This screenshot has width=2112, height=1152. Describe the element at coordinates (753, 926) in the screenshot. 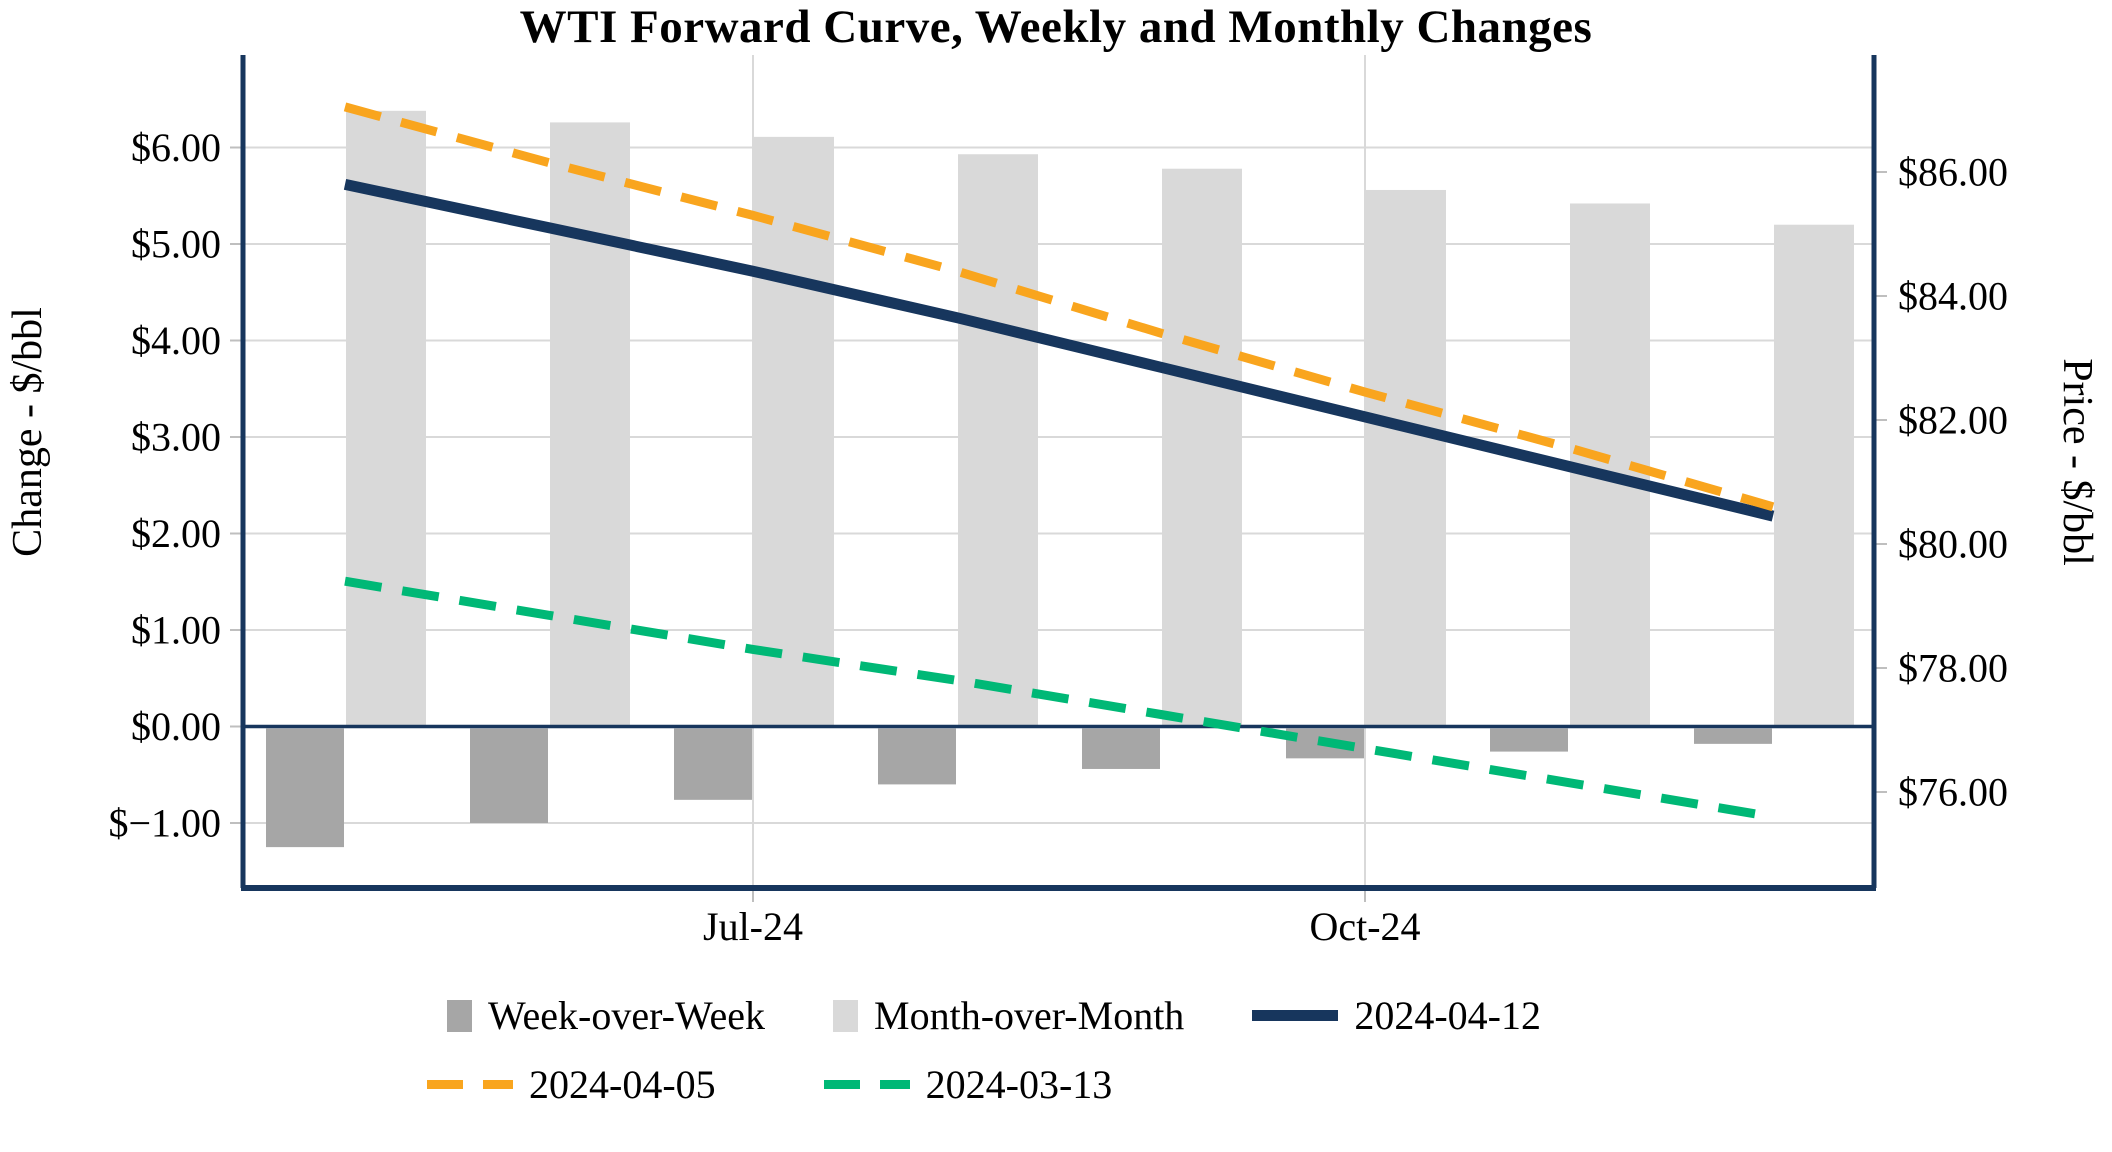

I see `x-axis-tick-label: Jul-24` at that location.